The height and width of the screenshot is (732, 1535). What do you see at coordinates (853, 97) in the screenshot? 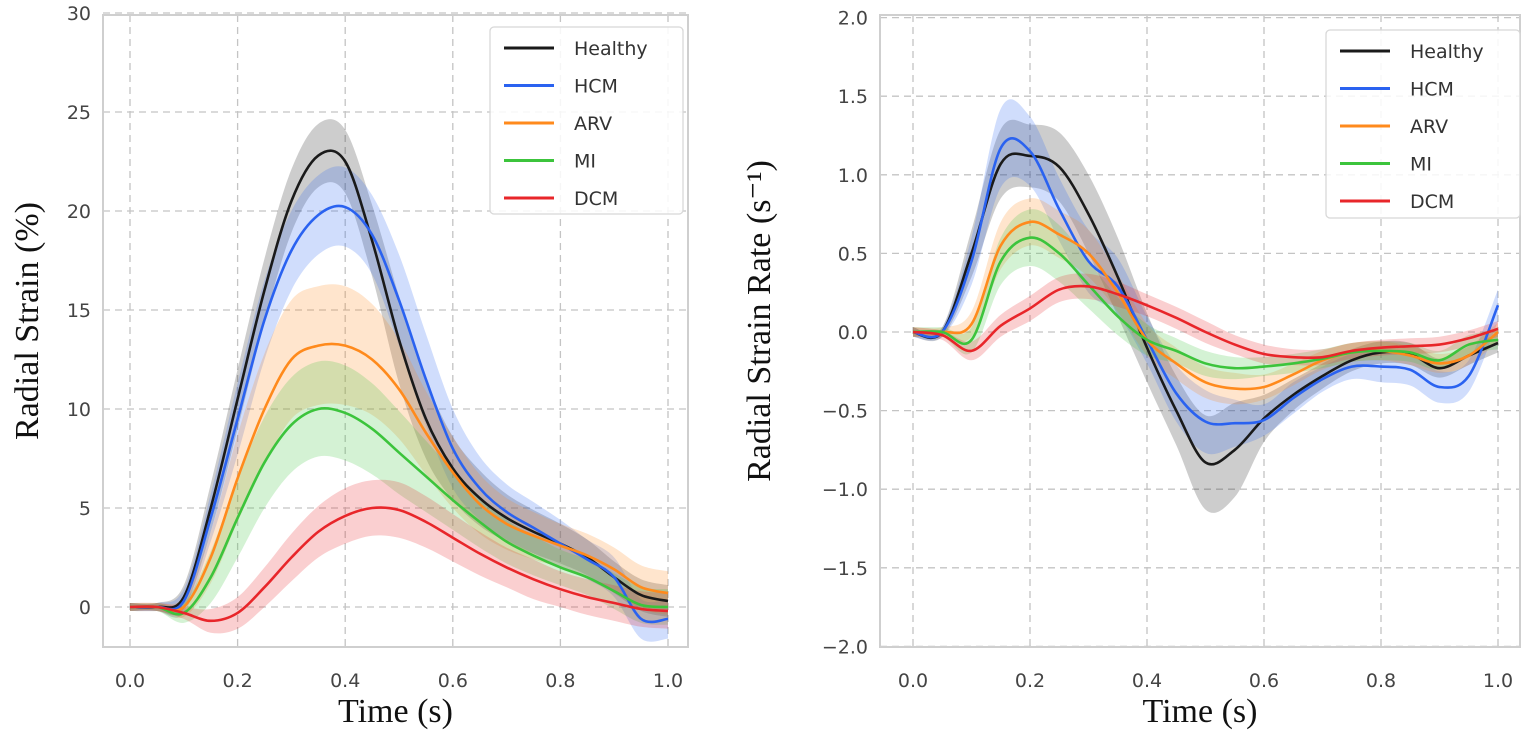
I see `y-tick-label: 1.5` at bounding box center [853, 97].